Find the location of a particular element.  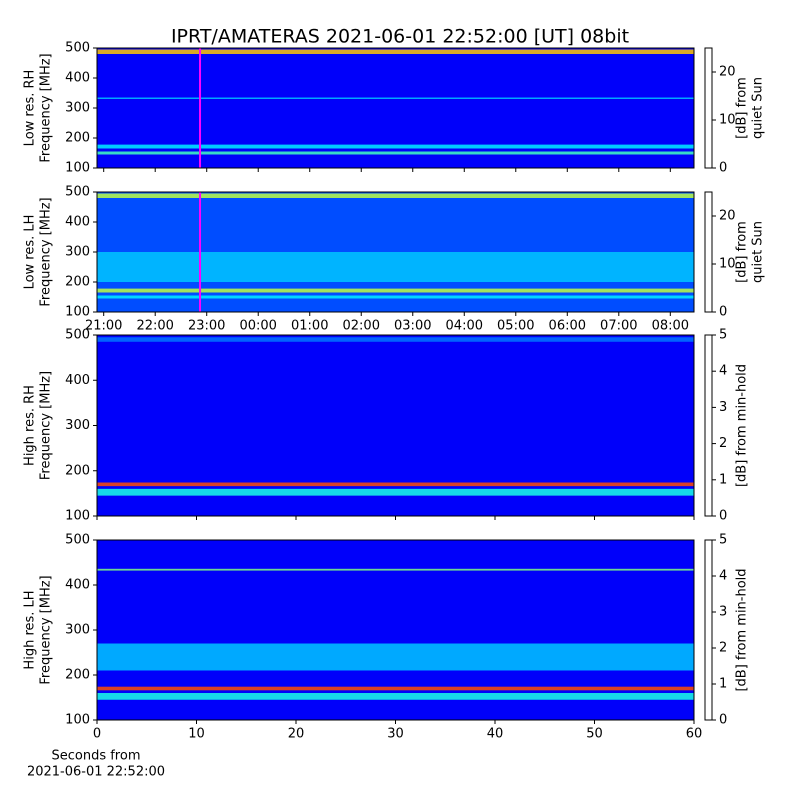

x-tick-label: 23:00 is located at coordinates (206, 326).